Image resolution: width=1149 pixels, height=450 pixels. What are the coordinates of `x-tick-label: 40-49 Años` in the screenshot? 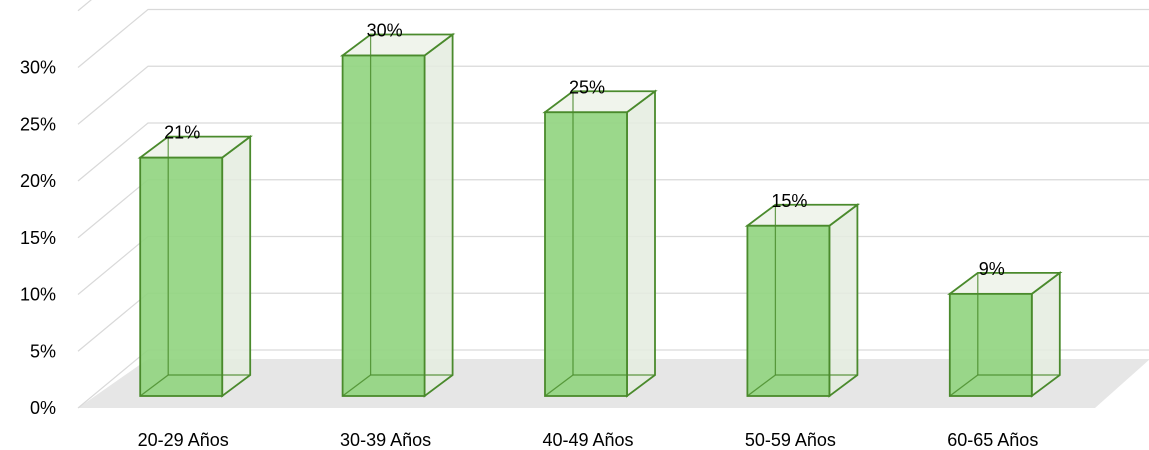 It's located at (587, 440).